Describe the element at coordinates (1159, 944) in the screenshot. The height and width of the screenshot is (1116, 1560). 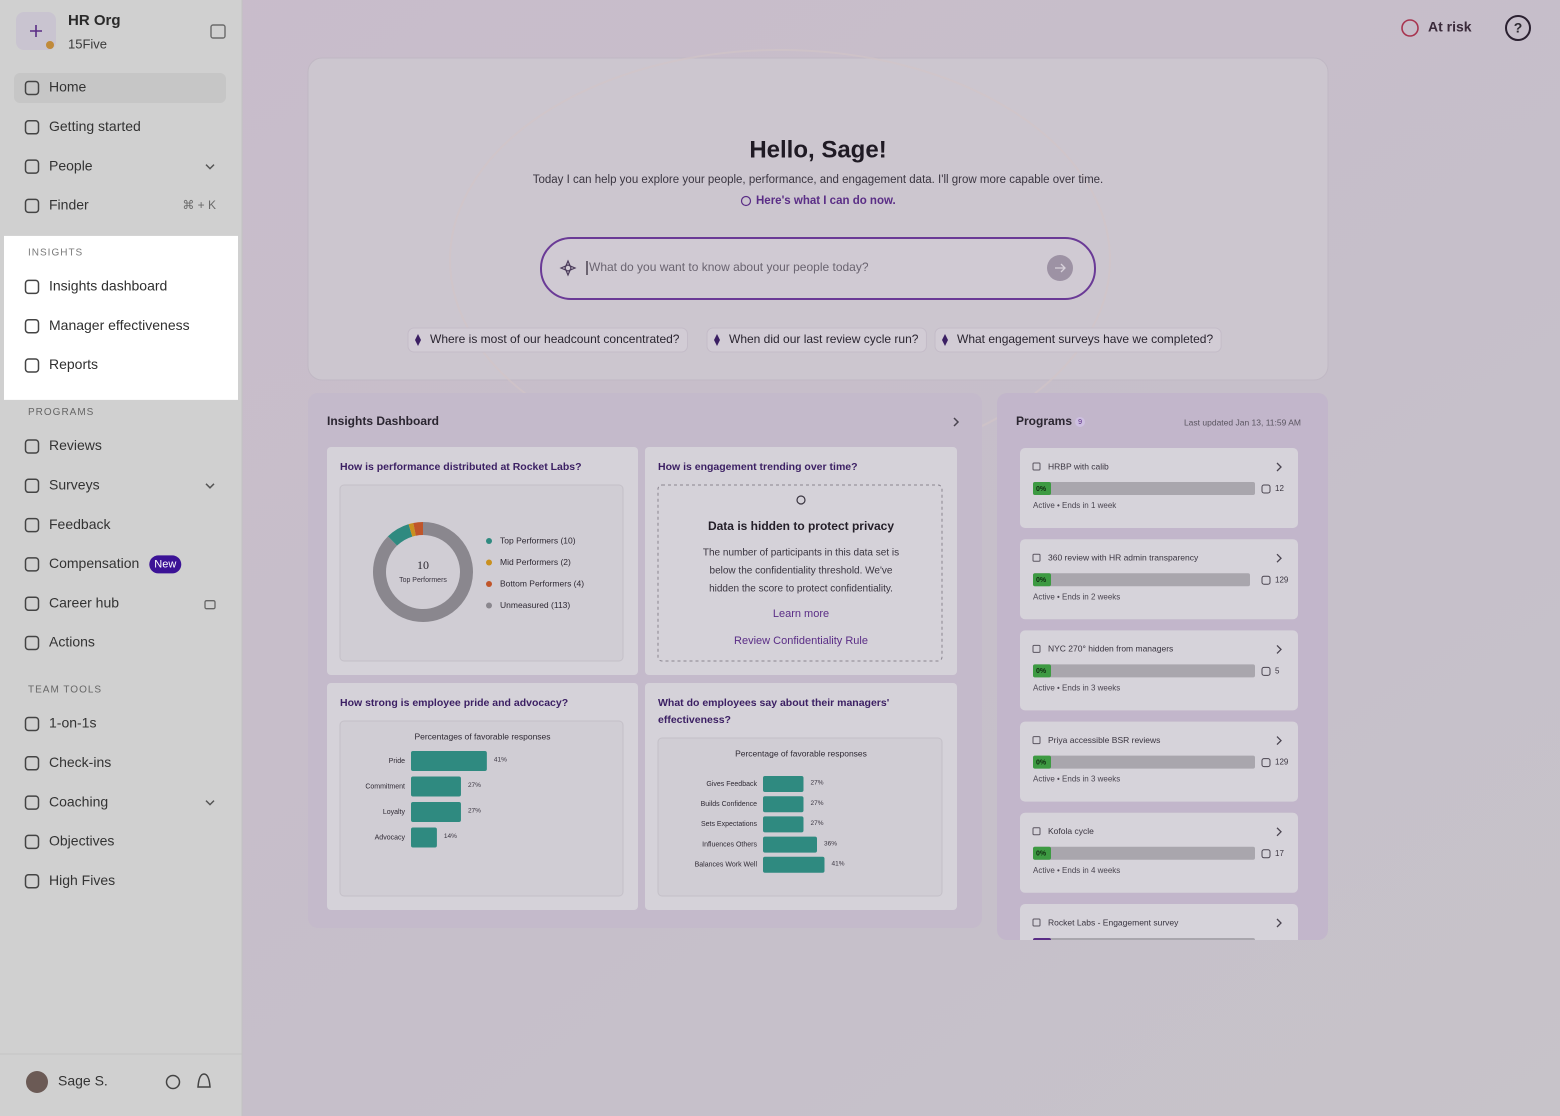
I see `program-card` at that location.